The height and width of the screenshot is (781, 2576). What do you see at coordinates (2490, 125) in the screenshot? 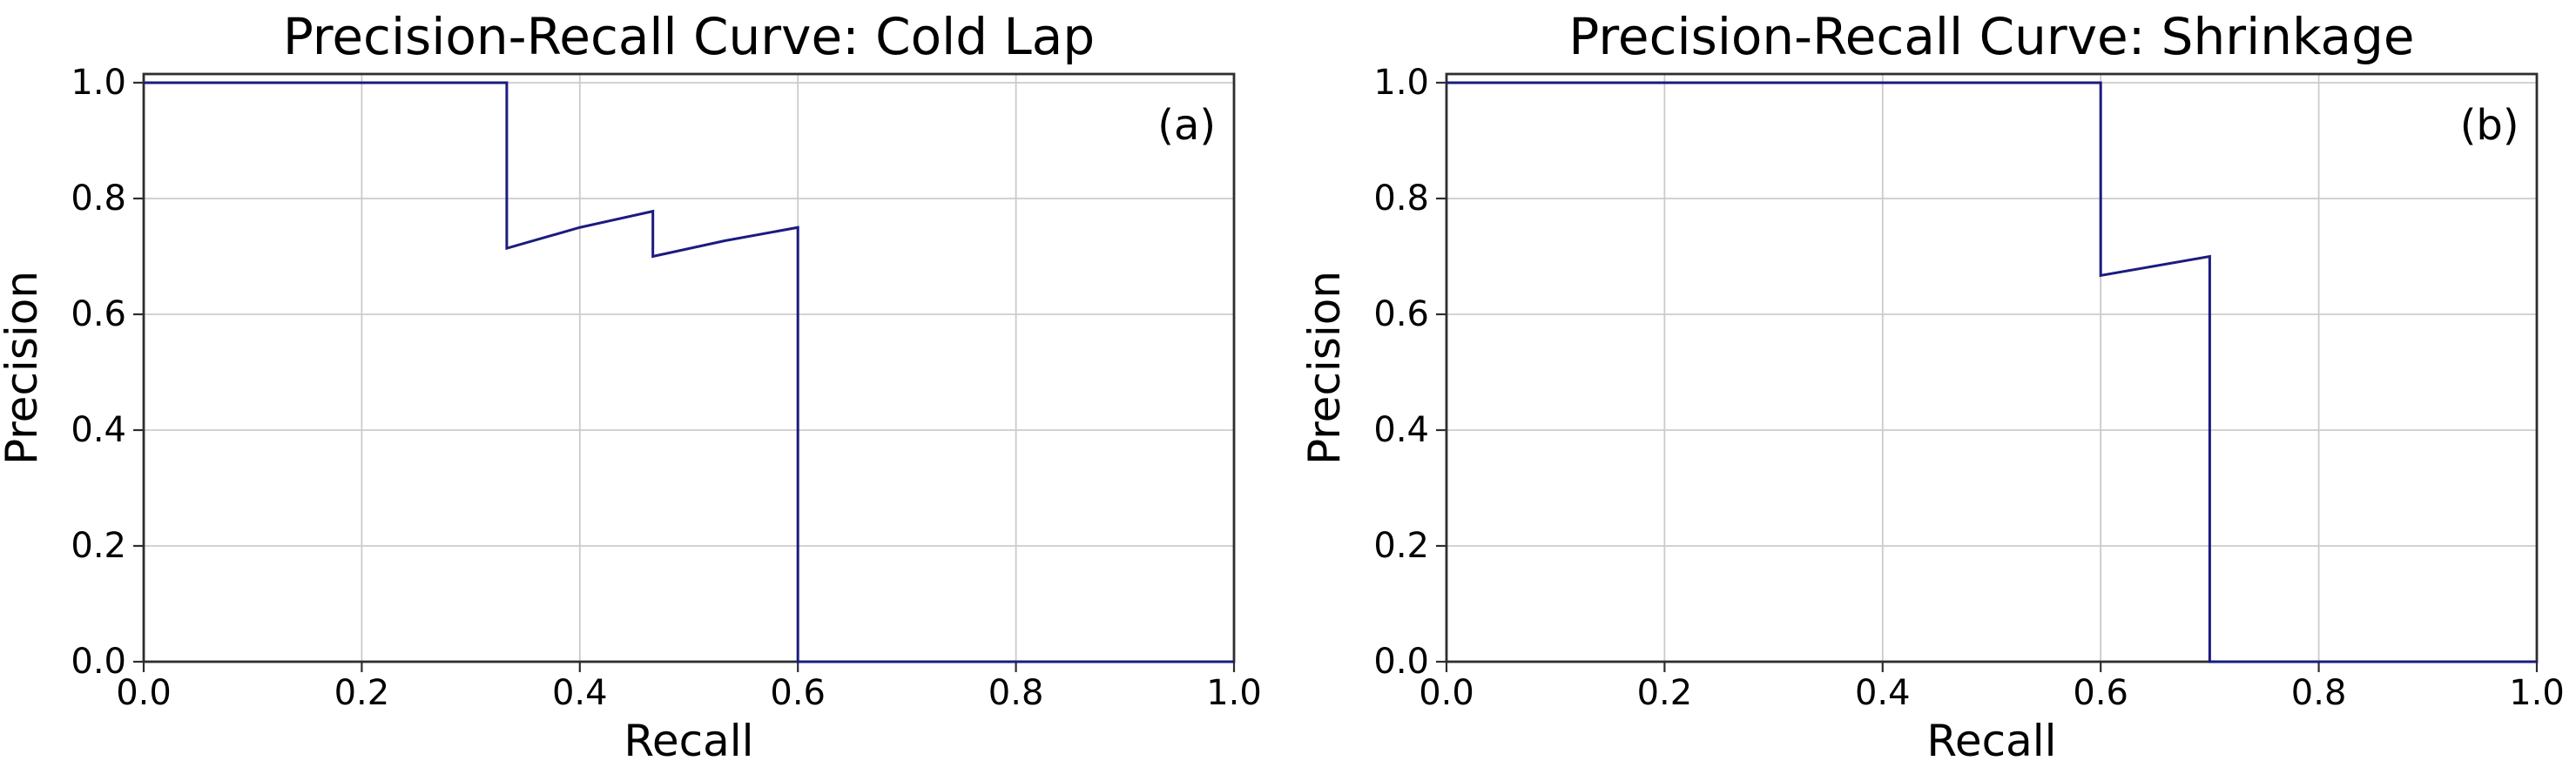
I see `panel-label: (b)` at bounding box center [2490, 125].